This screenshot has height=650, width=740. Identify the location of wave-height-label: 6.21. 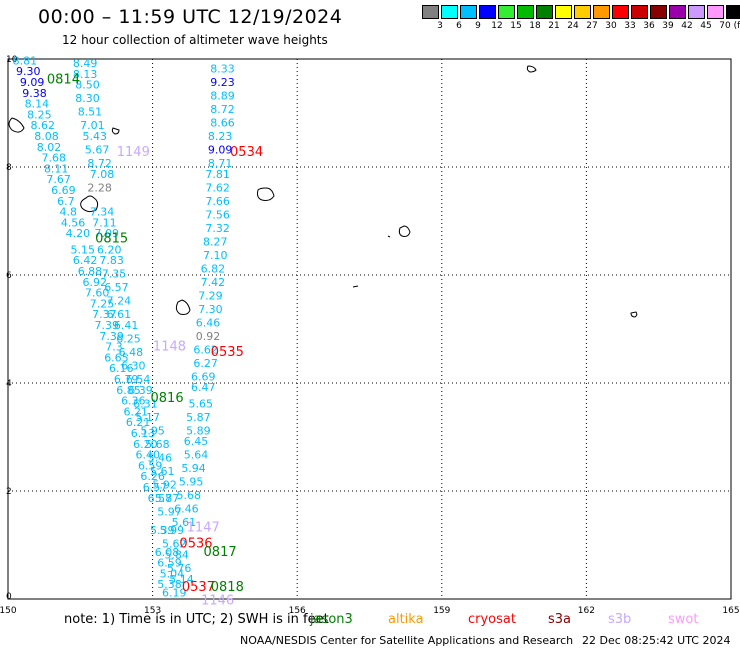
(135, 411).